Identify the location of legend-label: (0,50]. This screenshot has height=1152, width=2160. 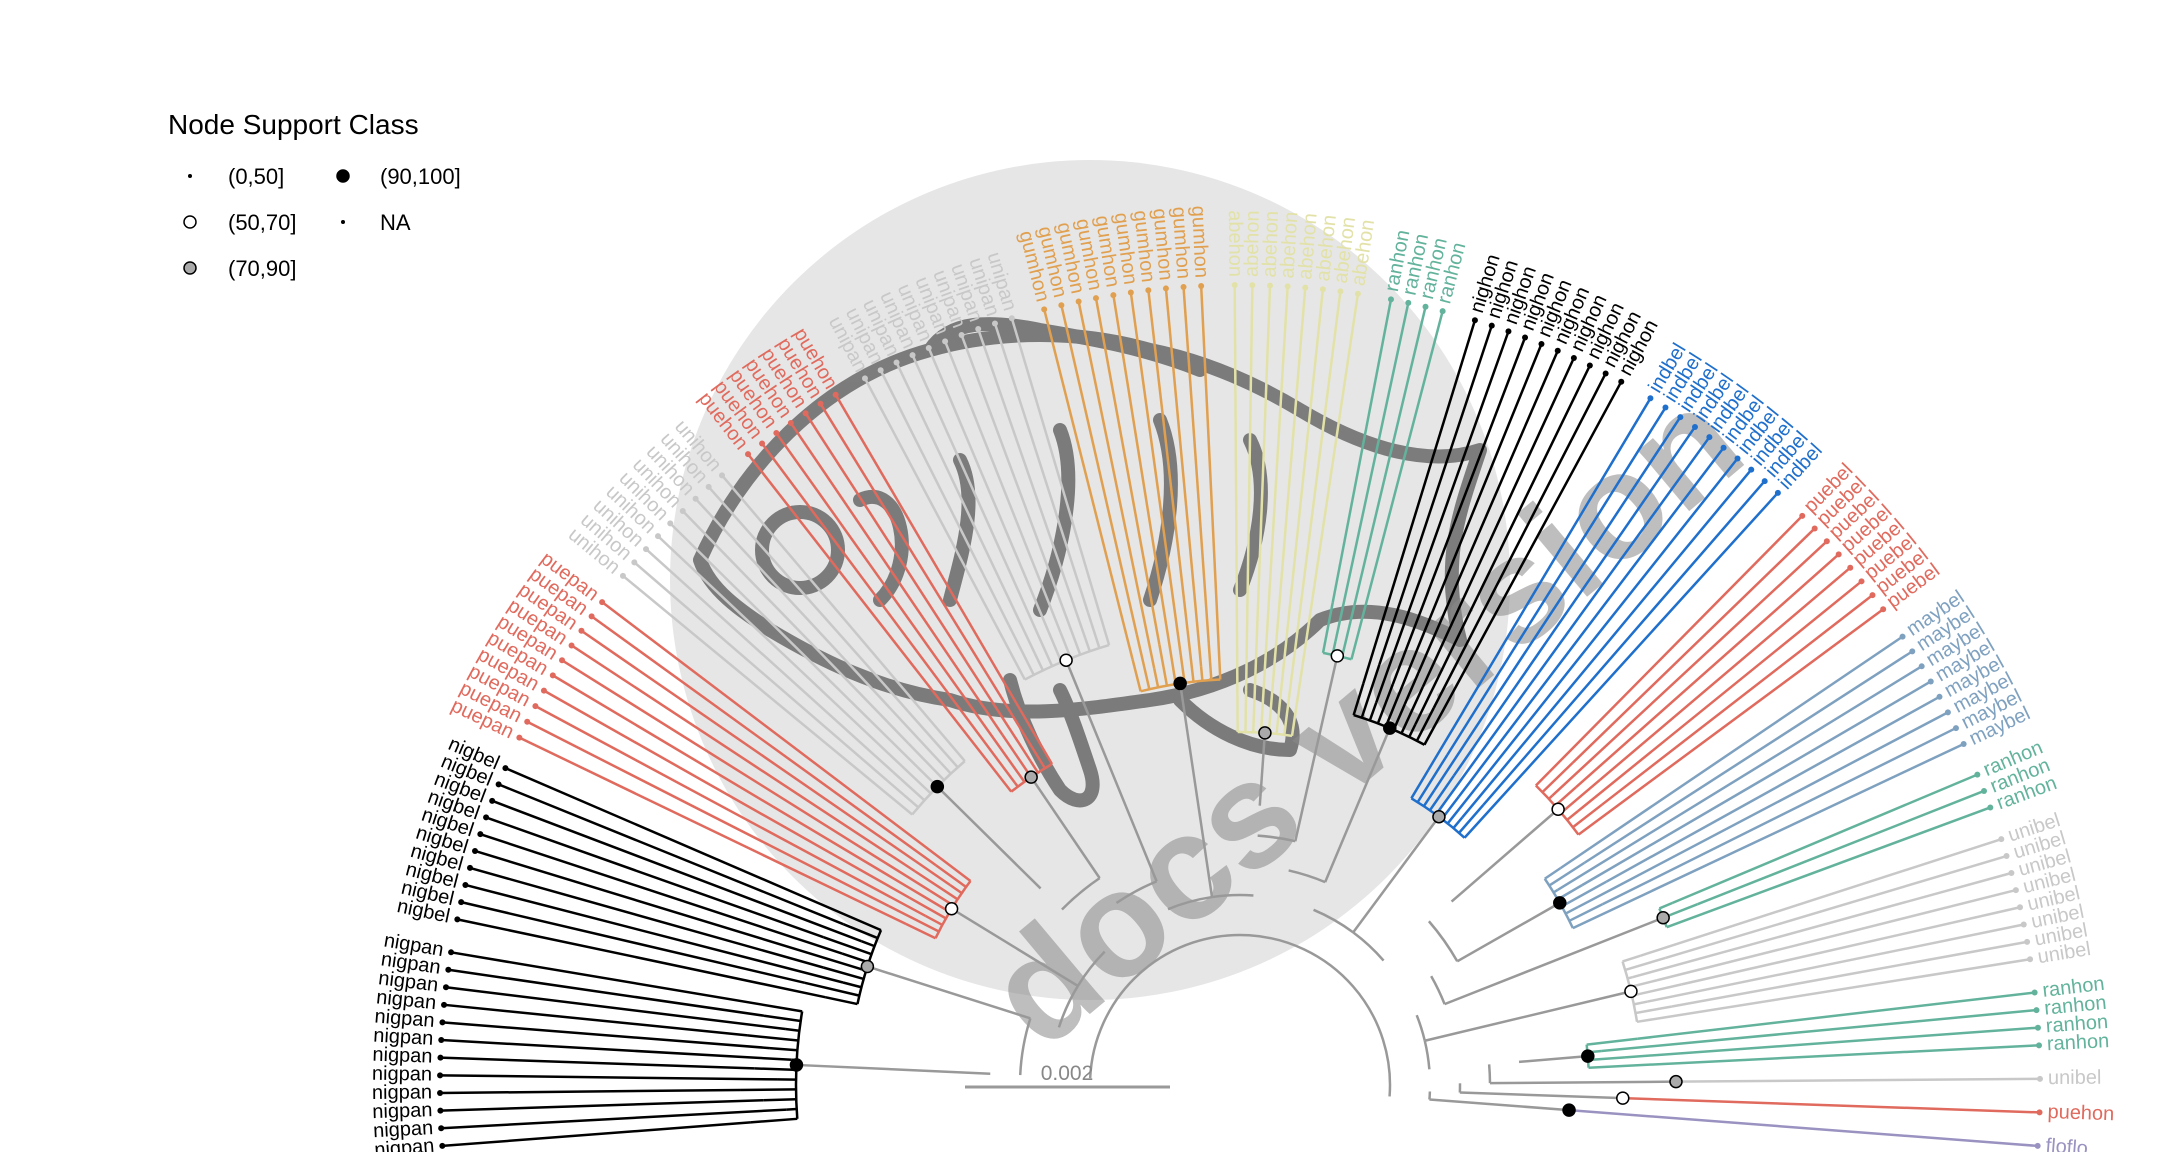
(256, 176).